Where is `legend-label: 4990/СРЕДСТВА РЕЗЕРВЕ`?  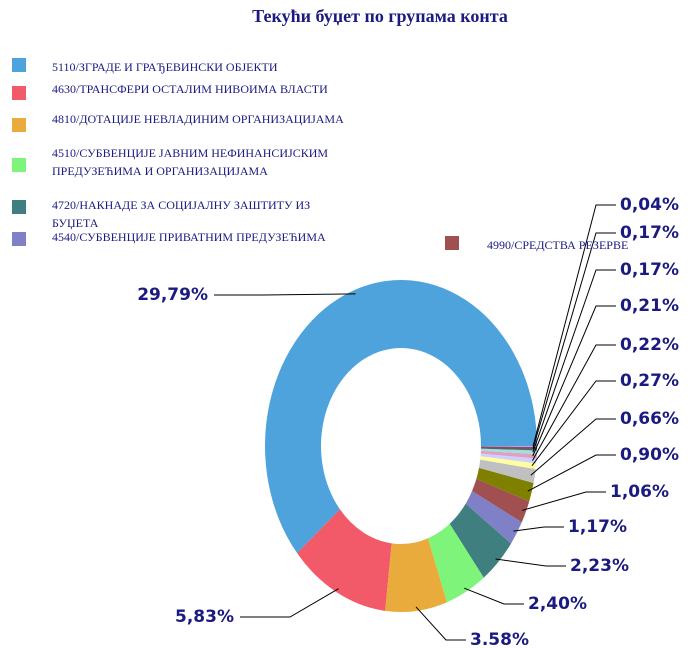
legend-label: 4990/СРЕДСТВА РЕЗЕРВЕ is located at coordinates (558, 245).